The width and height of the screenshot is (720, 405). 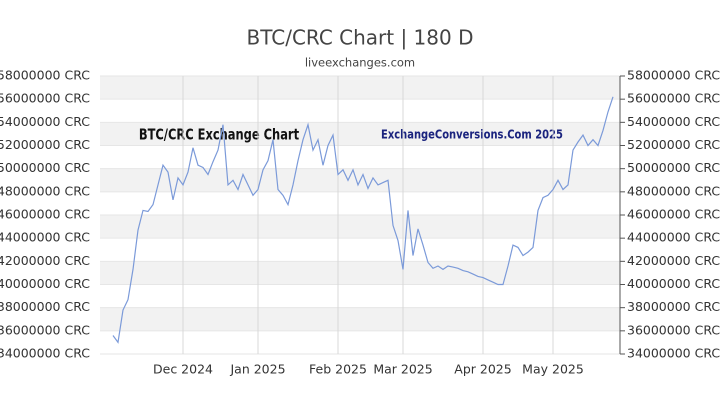 What do you see at coordinates (482, 369) in the screenshot?
I see `x-tick-label: Apr 2025` at bounding box center [482, 369].